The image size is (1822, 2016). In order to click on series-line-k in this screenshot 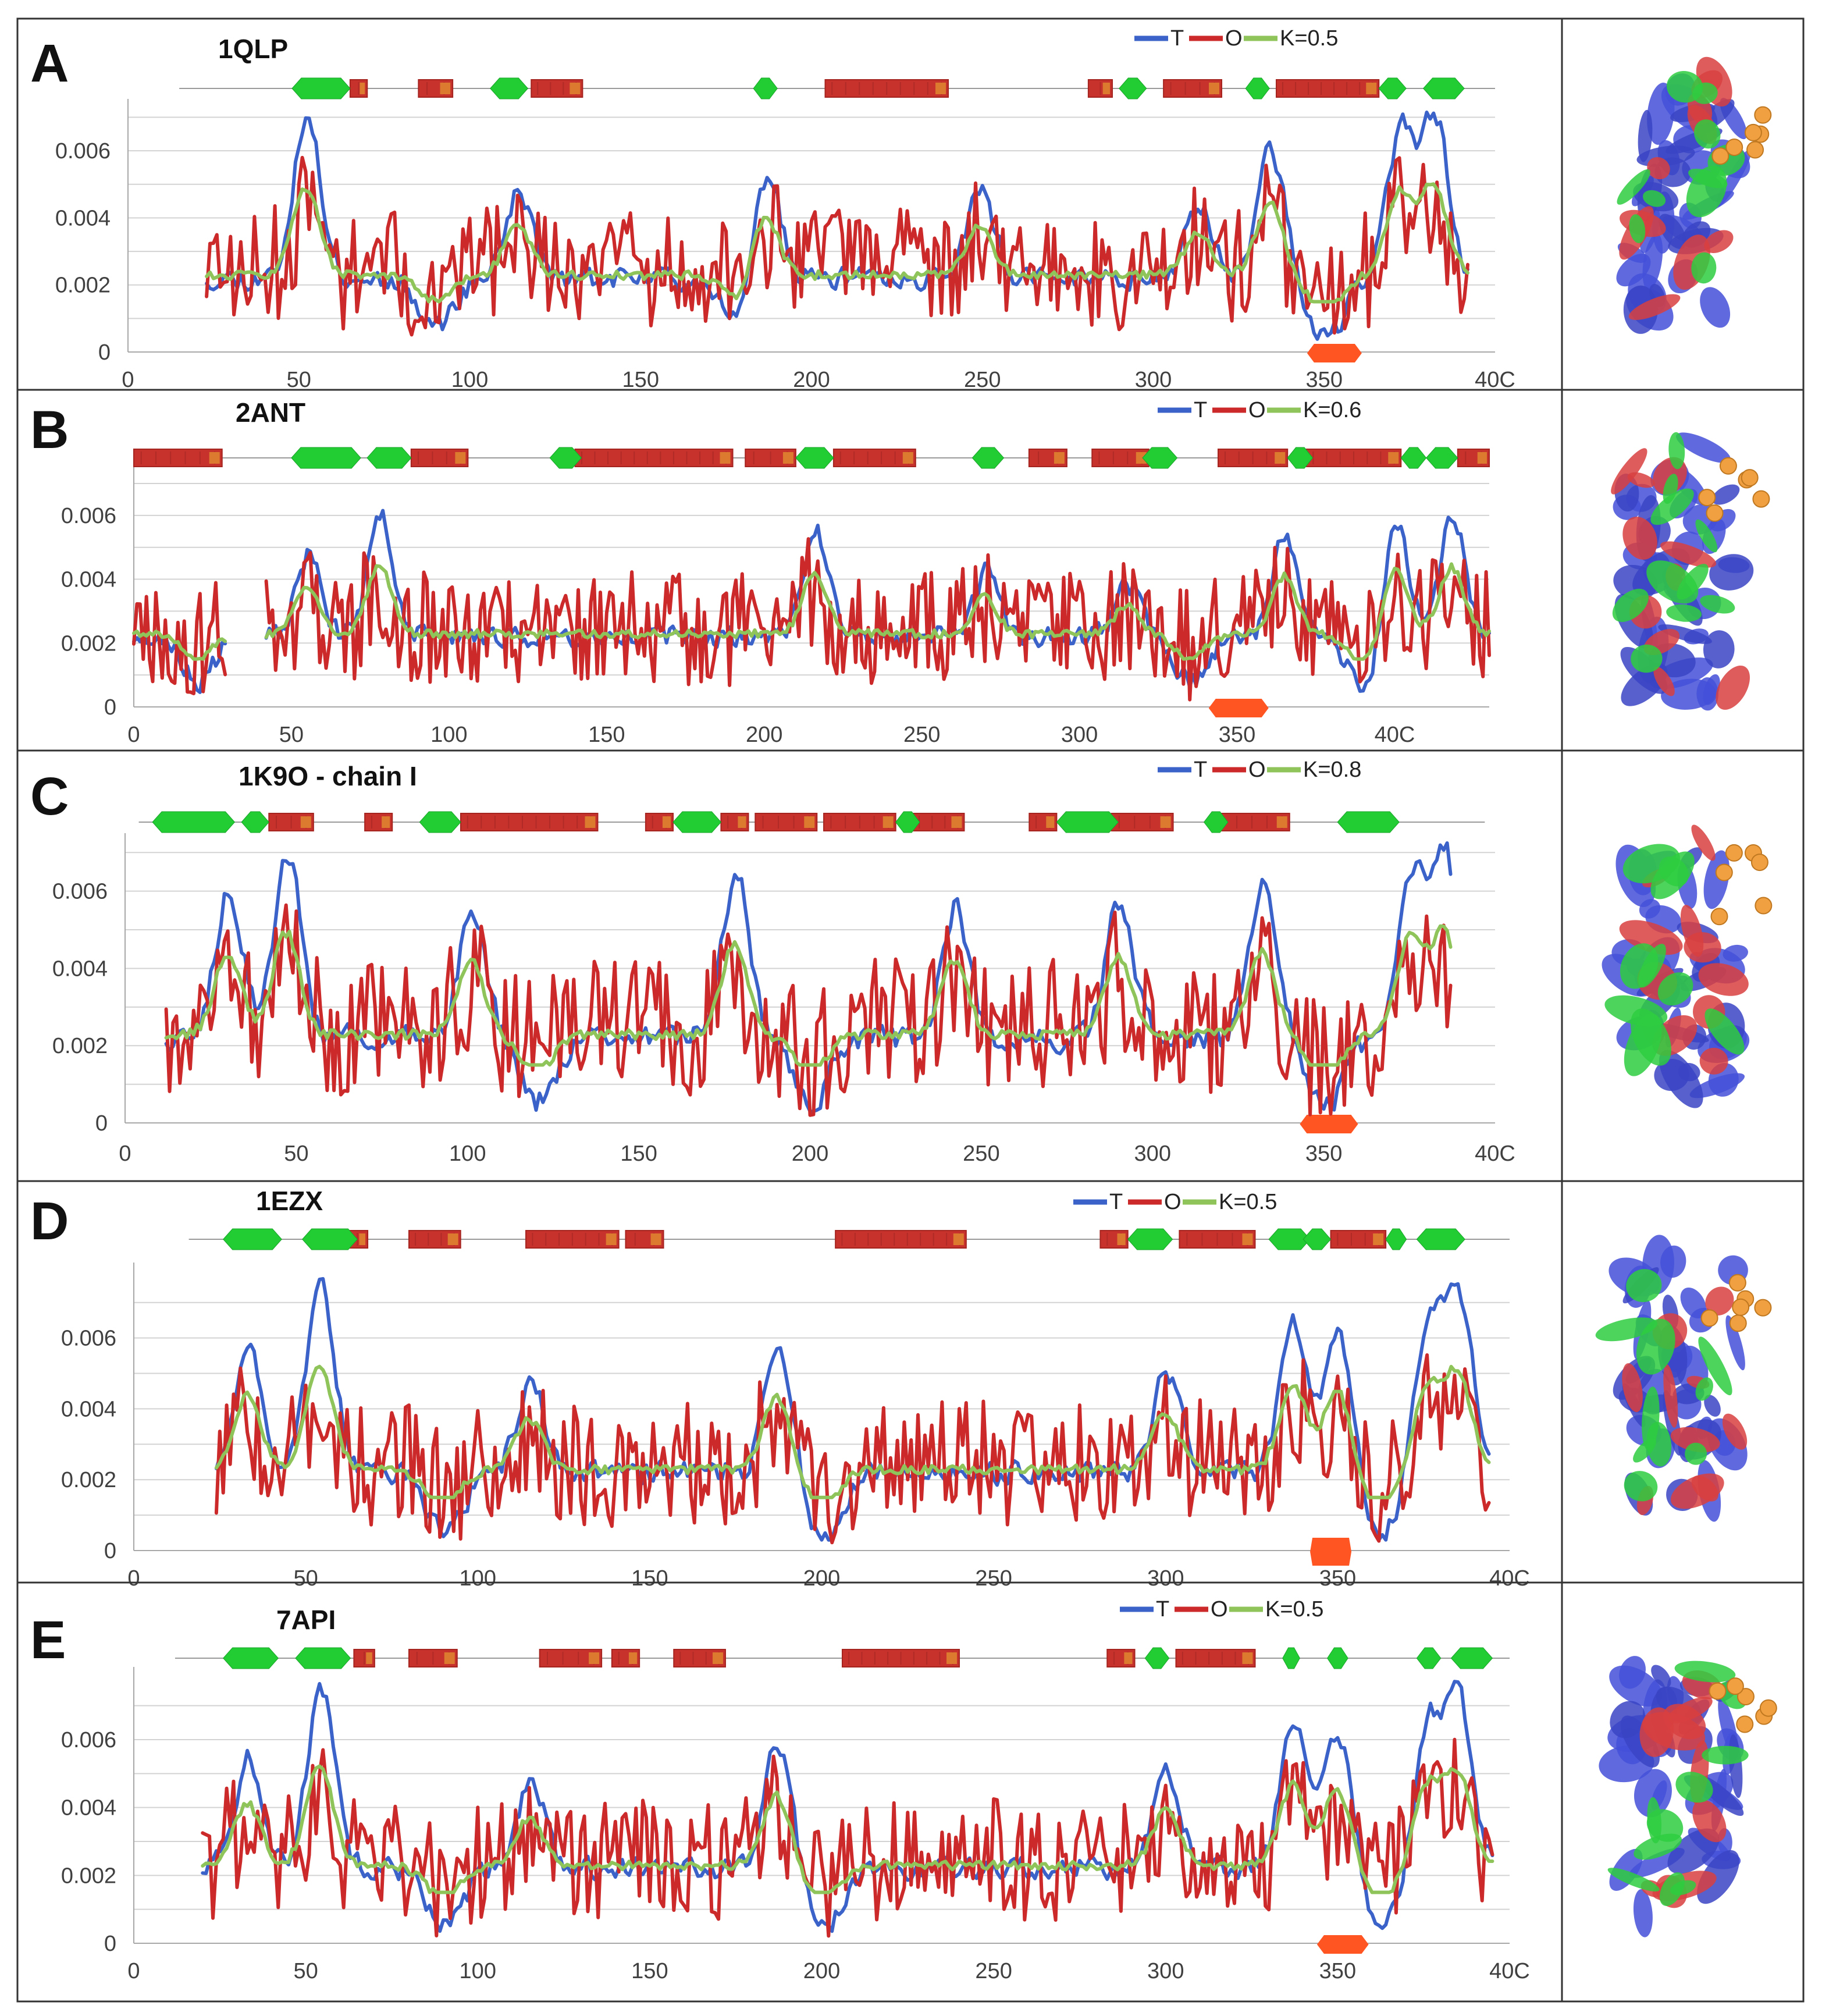, I will do `click(837, 243)`.